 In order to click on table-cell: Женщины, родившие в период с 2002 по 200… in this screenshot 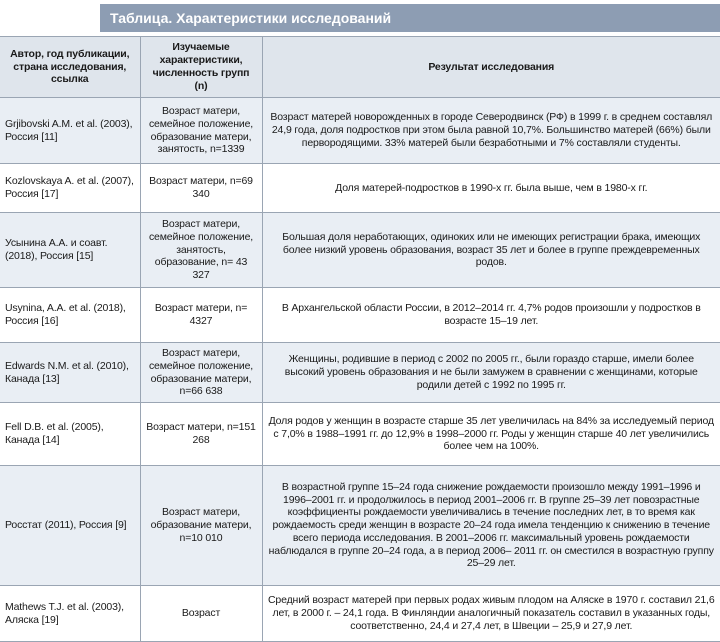, I will do `click(490, 372)`.